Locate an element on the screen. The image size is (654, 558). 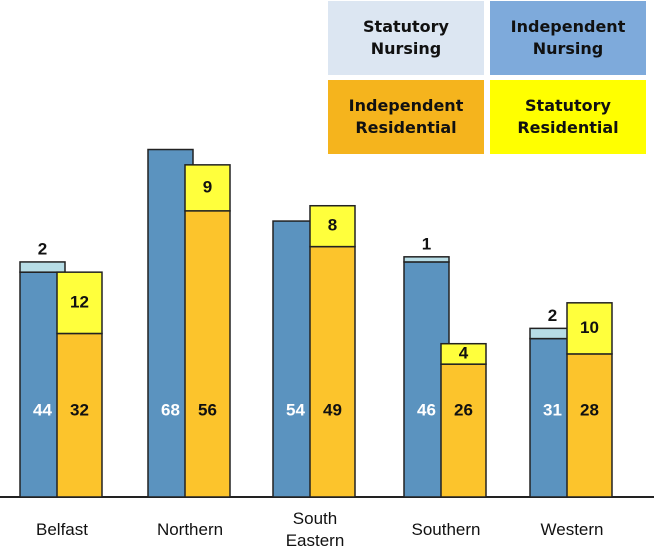
legend-entry: Statutory Nursing is located at coordinates (406, 38).